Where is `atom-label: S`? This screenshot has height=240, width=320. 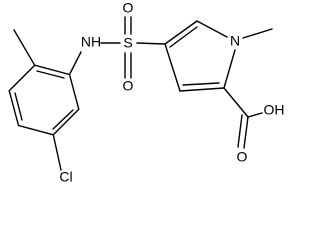 atom-label: S is located at coordinates (127, 43).